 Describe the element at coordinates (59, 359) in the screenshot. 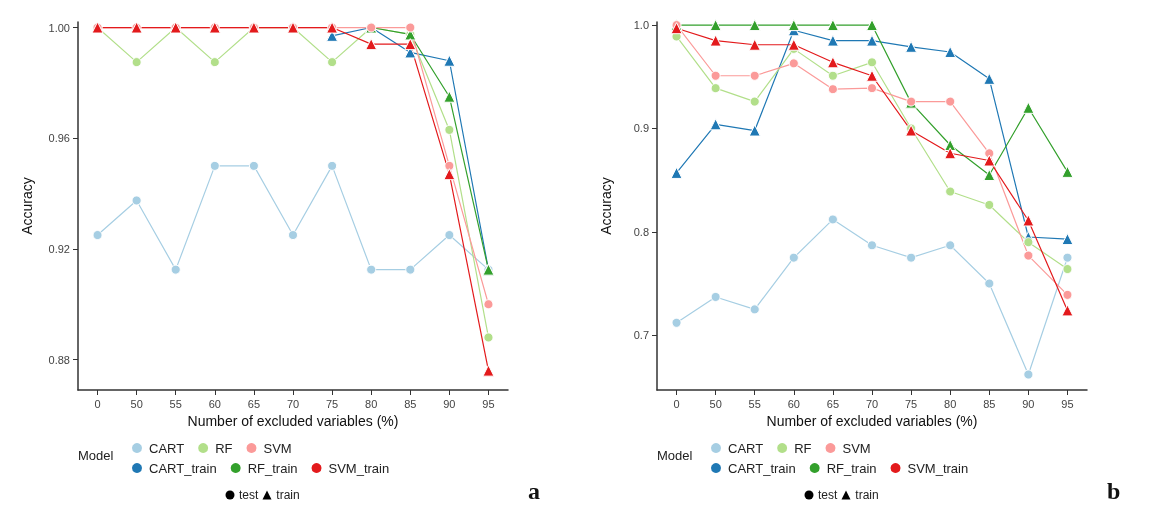

I see `y-tick-label: 0.88` at that location.